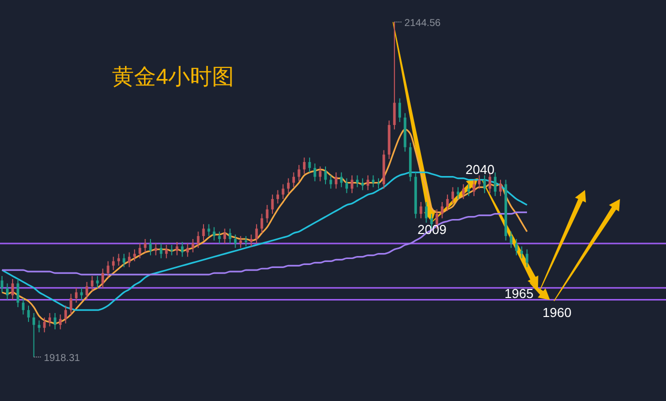  I want to click on annotation: 1918.31, so click(62, 358).